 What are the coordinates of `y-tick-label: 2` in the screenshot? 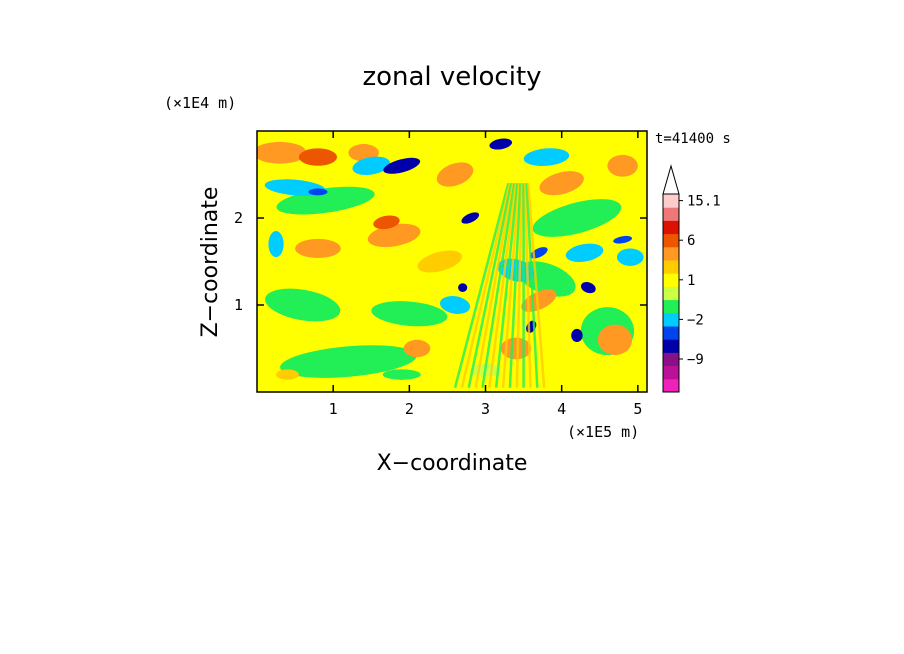 It's located at (238, 218).